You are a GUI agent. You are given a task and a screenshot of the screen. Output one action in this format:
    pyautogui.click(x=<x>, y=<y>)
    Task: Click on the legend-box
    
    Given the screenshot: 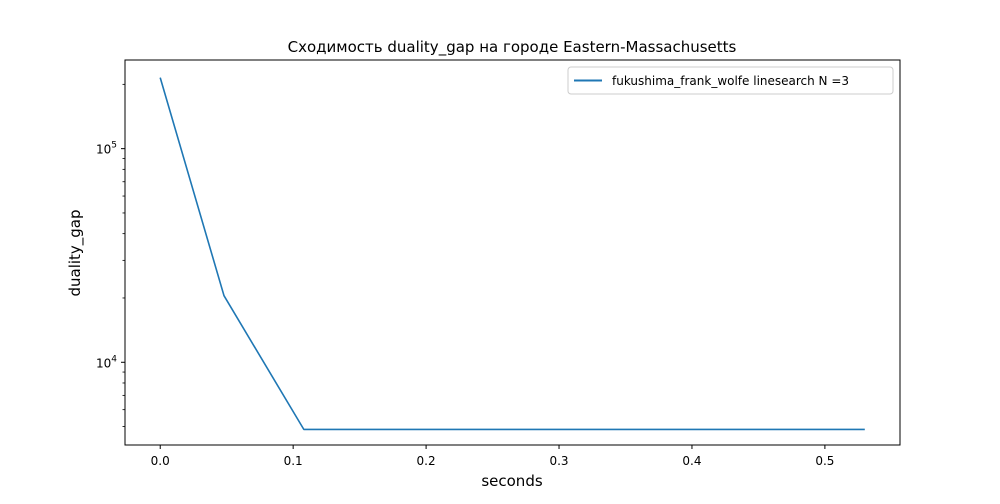 What is the action you would take?
    pyautogui.click(x=730, y=80)
    